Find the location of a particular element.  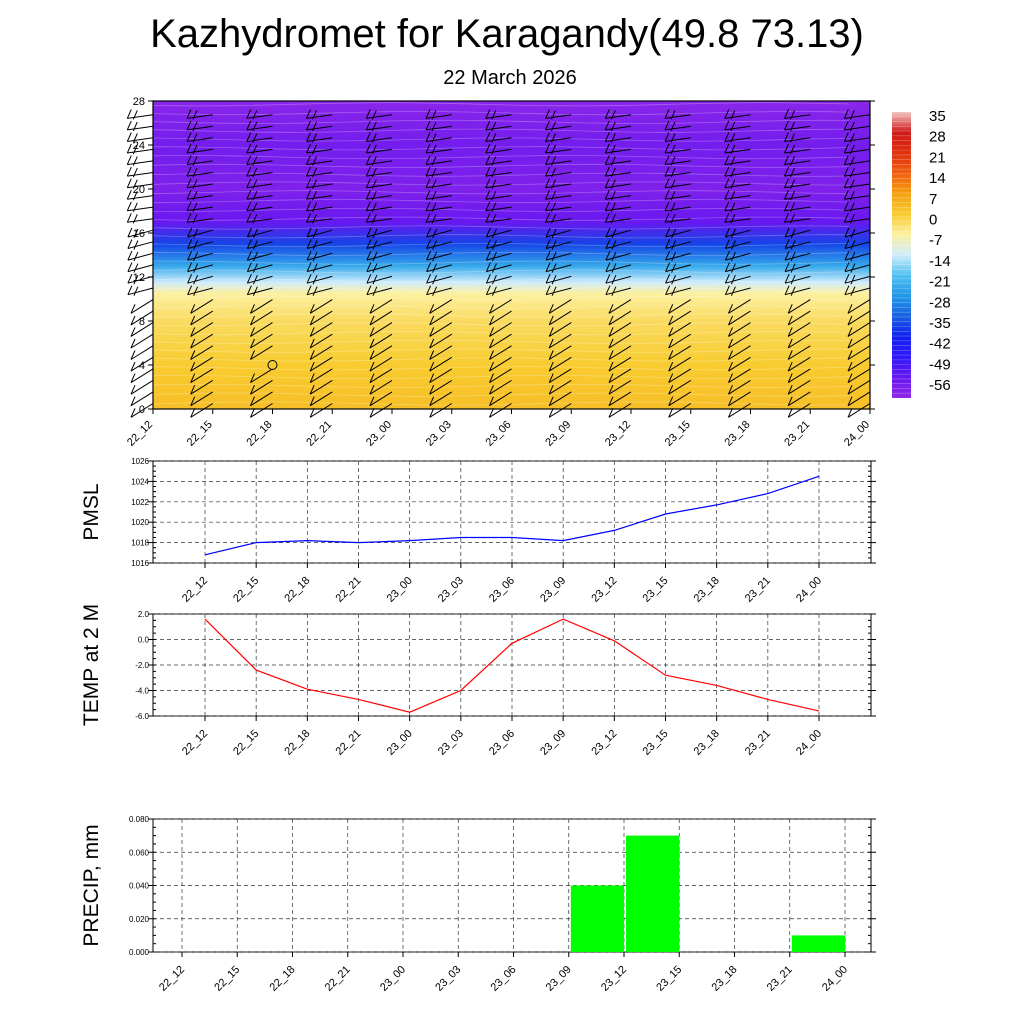

colorbar-label: 21 is located at coordinates (937, 157).